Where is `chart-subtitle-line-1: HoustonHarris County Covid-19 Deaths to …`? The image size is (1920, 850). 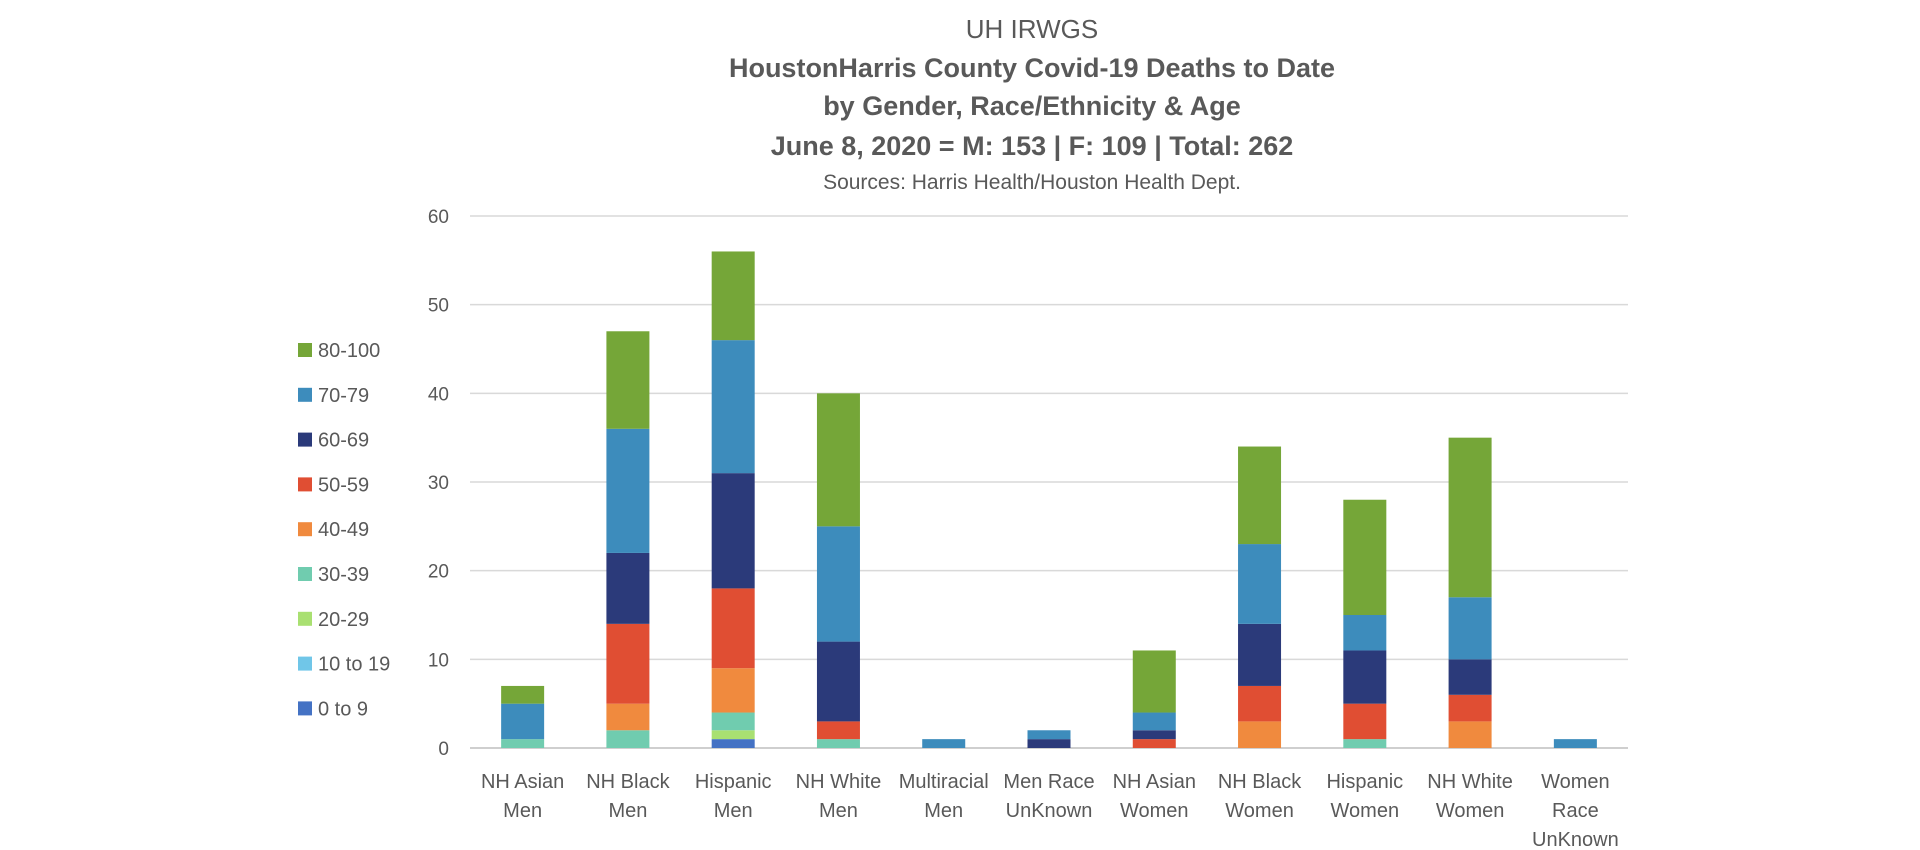 chart-subtitle-line-1: HoustonHarris County Covid-19 Deaths to … is located at coordinates (1032, 68).